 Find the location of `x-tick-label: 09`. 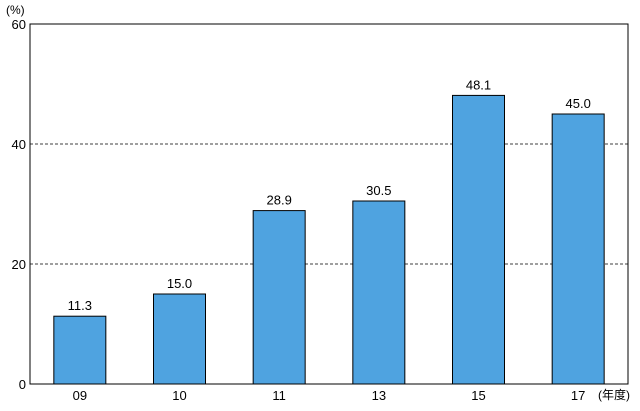

x-tick-label: 09 is located at coordinates (80, 395).